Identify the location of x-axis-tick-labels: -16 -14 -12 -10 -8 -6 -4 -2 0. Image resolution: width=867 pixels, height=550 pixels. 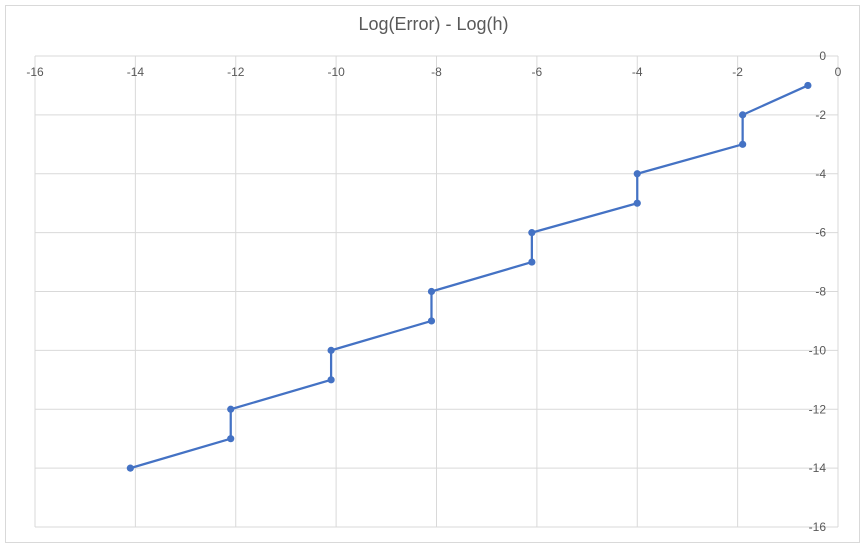
(433, 72).